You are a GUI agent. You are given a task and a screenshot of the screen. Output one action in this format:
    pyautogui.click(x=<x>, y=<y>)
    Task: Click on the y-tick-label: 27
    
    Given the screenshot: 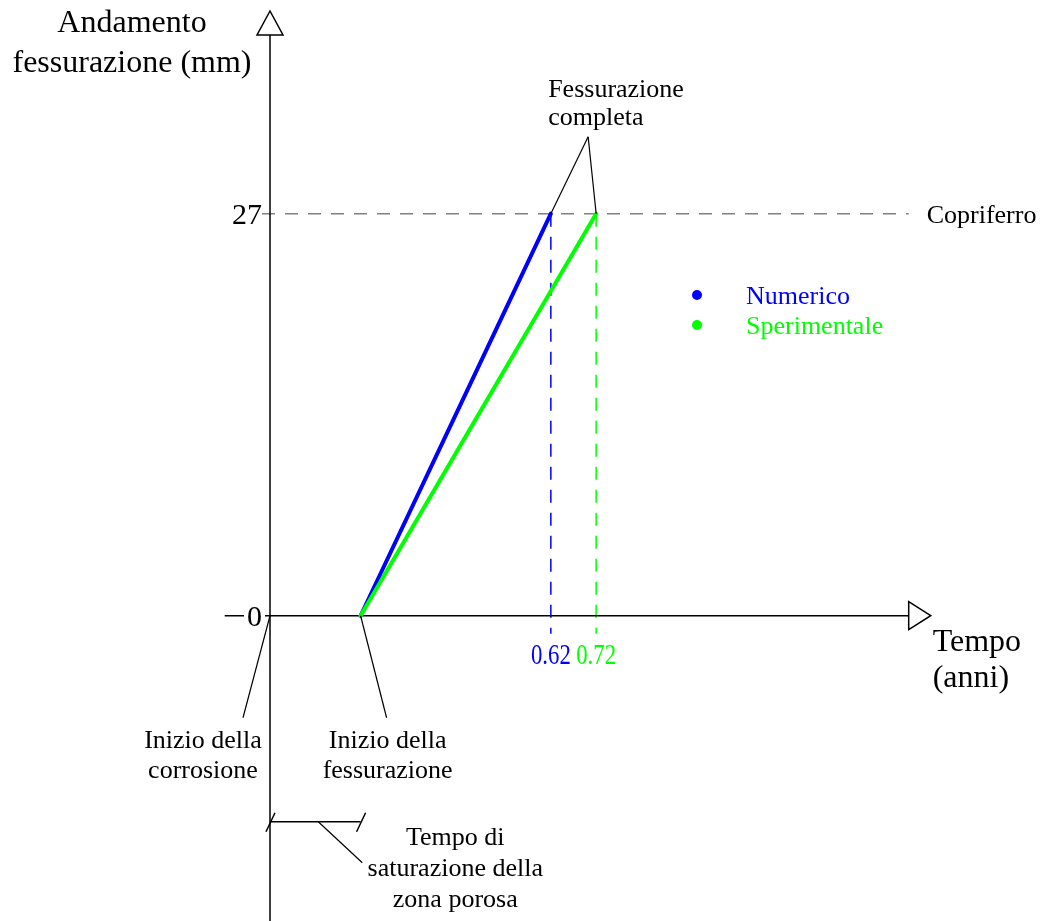 What is the action you would take?
    pyautogui.click(x=247, y=214)
    